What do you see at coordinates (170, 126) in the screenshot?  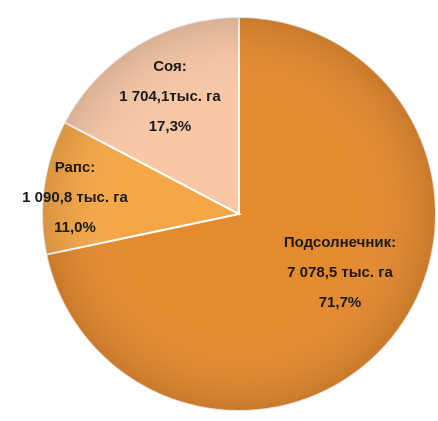 I see `slice-percent-label: 17,3%` at bounding box center [170, 126].